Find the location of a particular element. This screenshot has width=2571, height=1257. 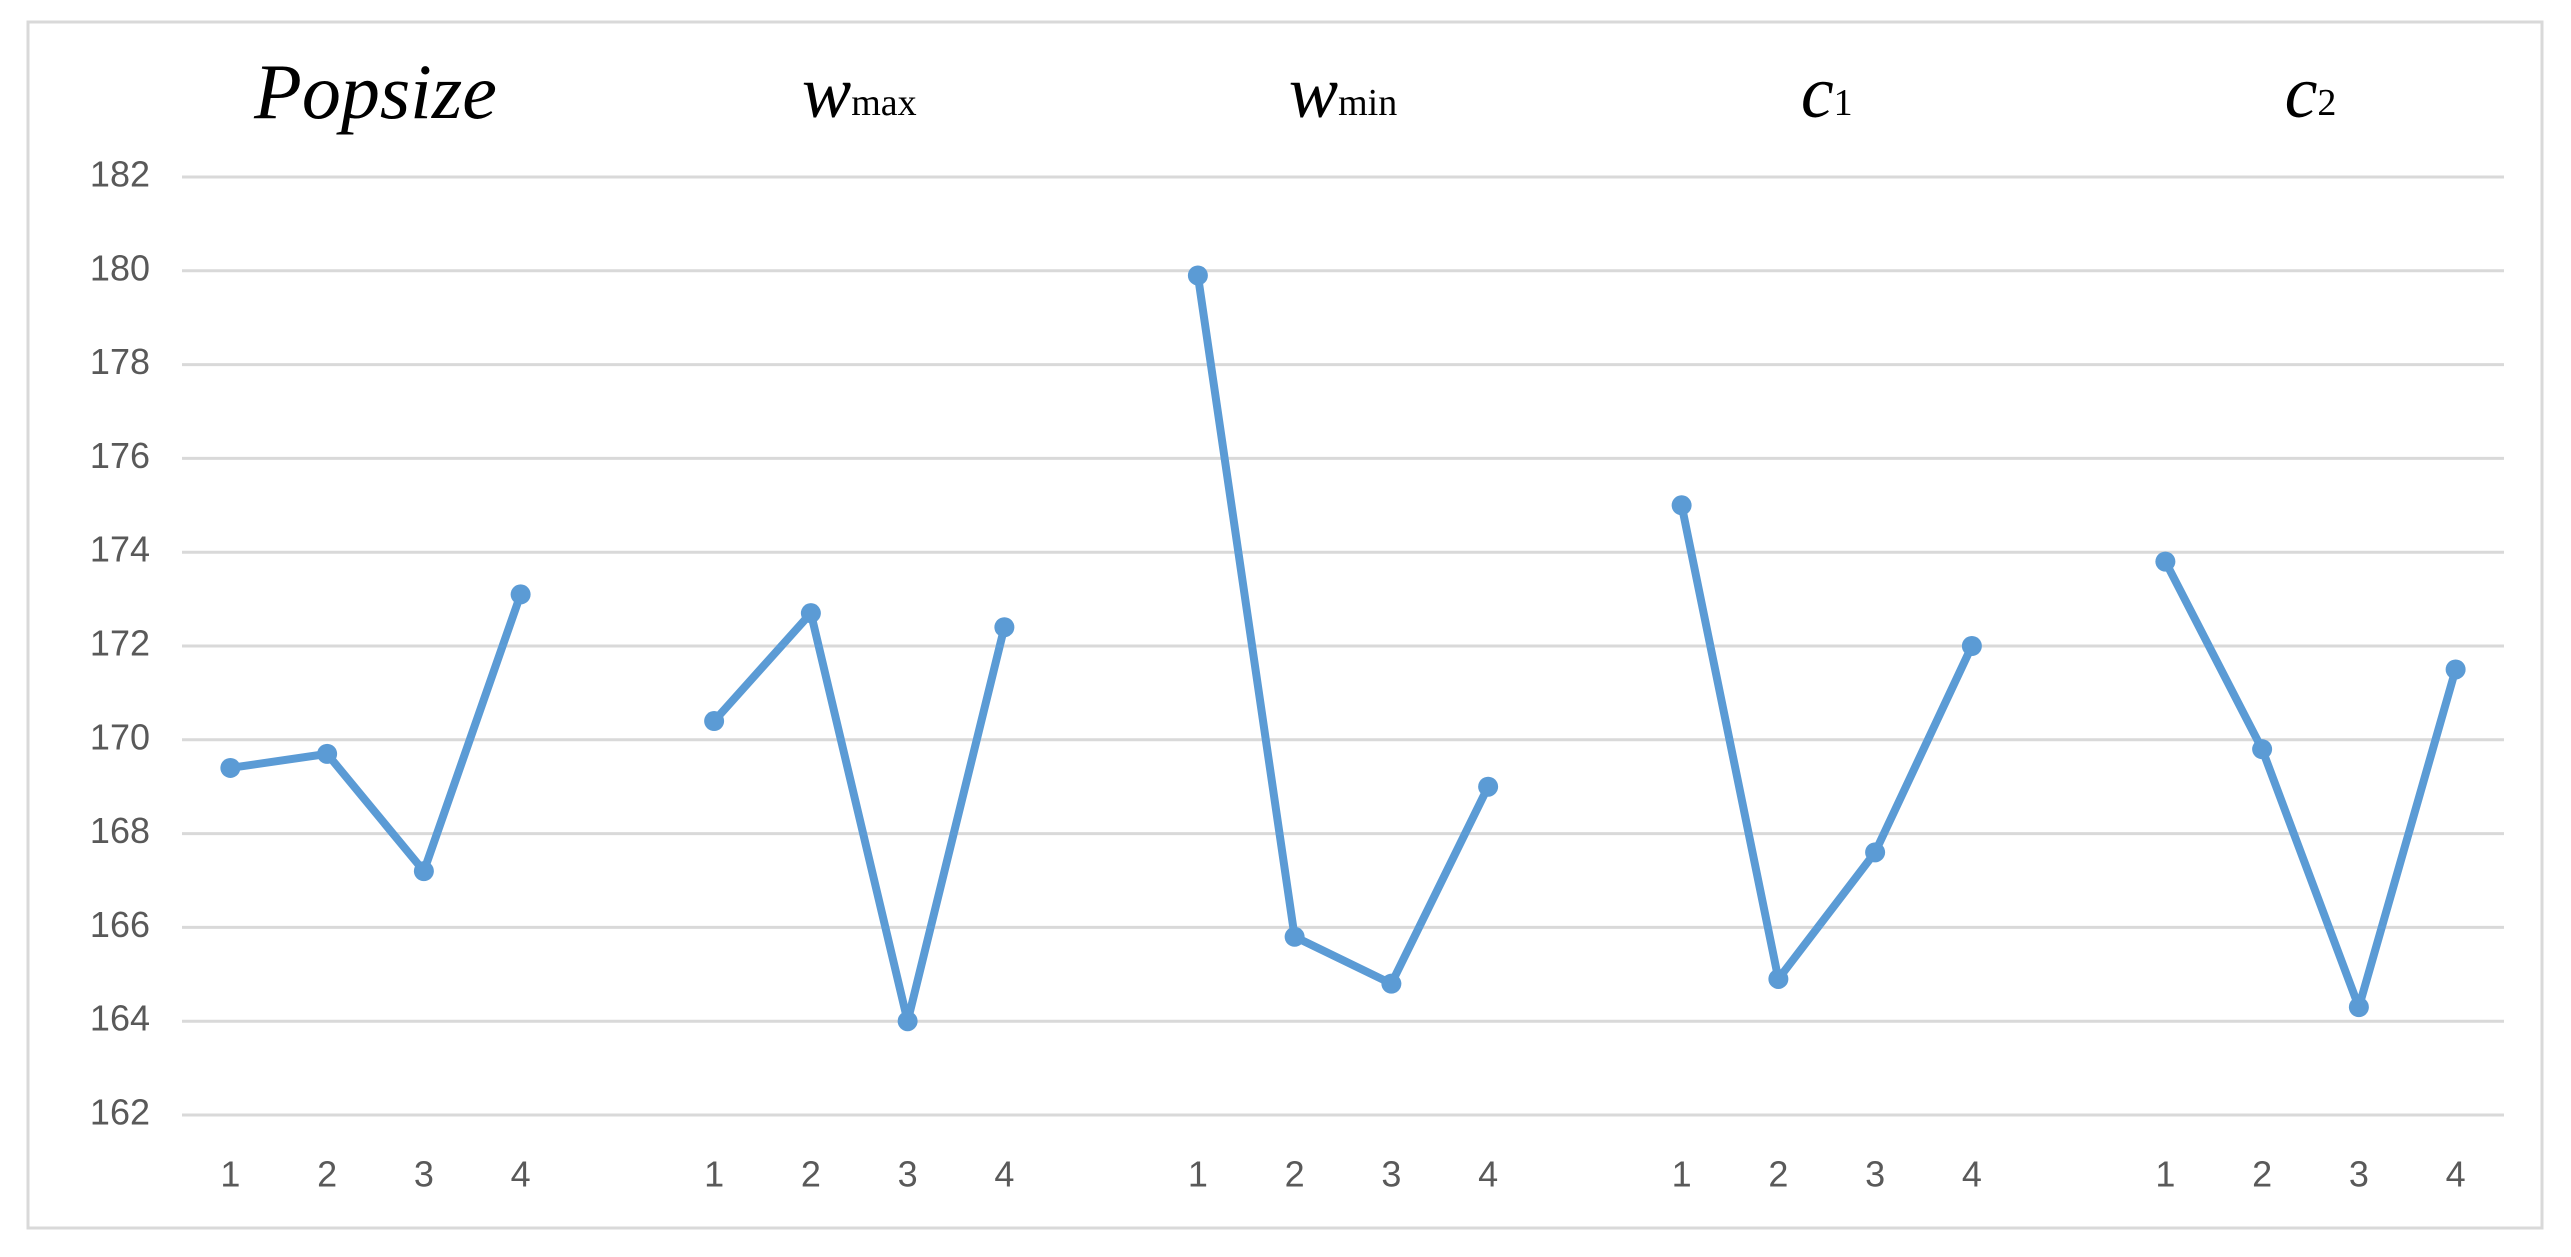

y-tick-label: 182 is located at coordinates (120, 174).